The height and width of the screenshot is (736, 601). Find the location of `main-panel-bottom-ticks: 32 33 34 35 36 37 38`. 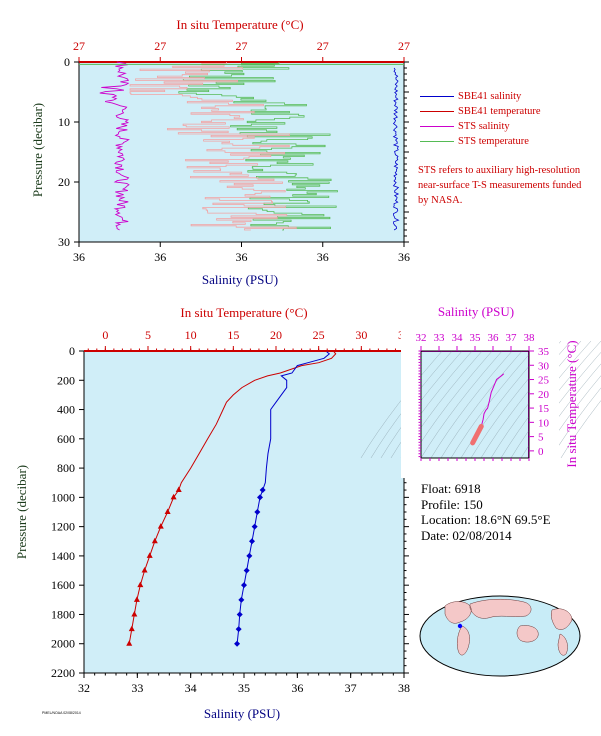

main-panel-bottom-ticks: 32 33 34 35 36 37 38 is located at coordinates (244, 684).